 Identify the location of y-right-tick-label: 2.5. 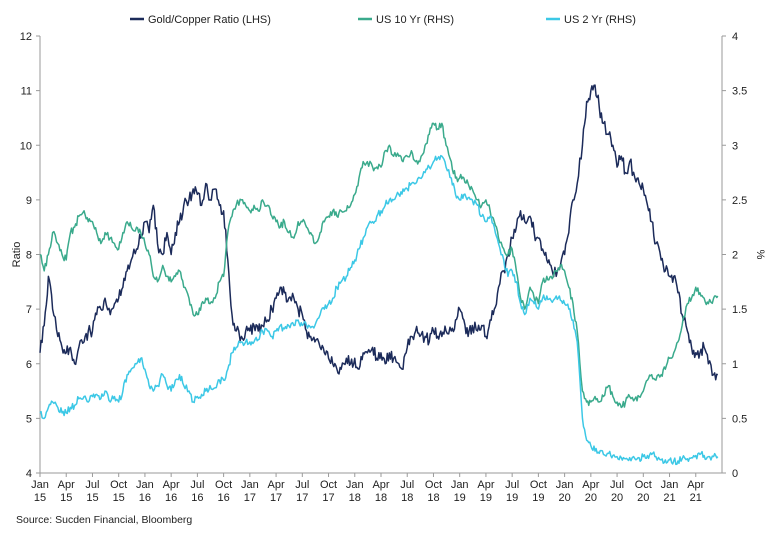
(739, 201).